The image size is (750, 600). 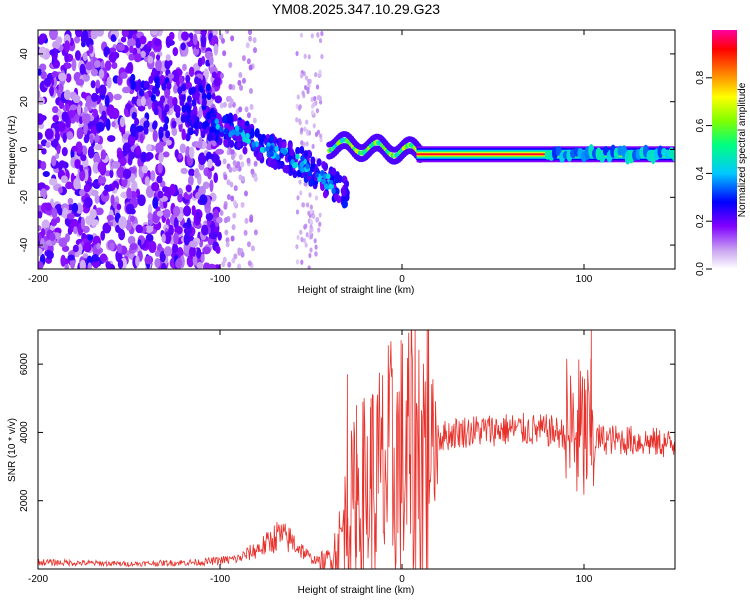 I want to click on snr-xlabel: Height of straight line (km), so click(x=356, y=590).